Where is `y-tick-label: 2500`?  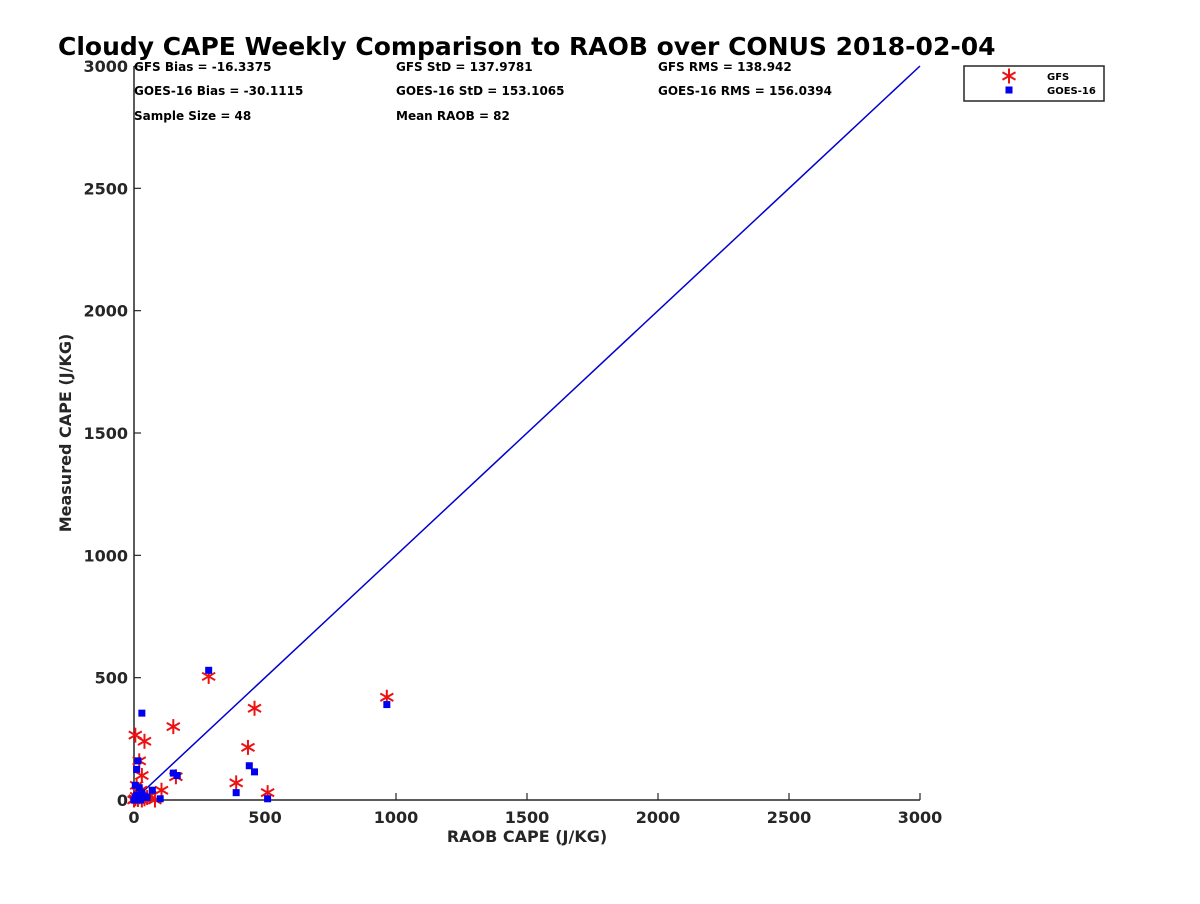 y-tick-label: 2500 is located at coordinates (105, 188).